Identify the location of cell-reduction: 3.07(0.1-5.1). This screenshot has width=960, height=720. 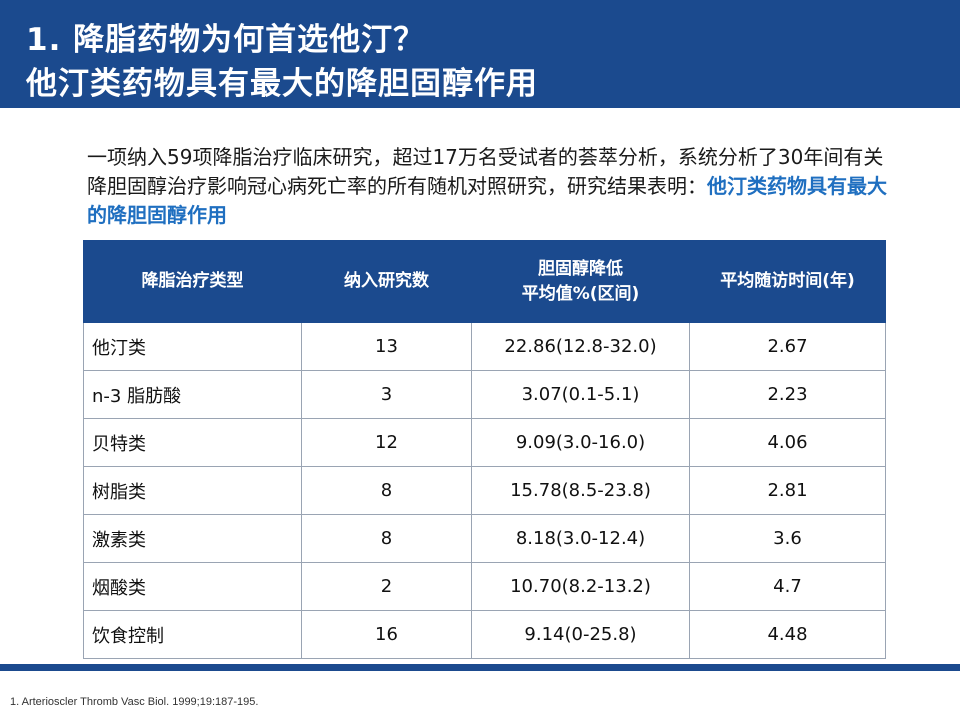
(580, 394).